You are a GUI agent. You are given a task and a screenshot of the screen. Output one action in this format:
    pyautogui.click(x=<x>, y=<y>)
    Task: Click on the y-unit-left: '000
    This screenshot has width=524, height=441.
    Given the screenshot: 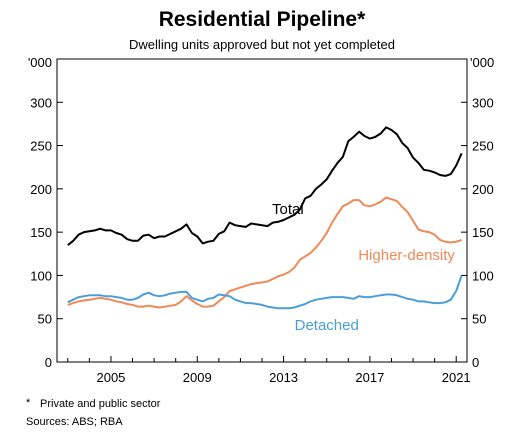 What is the action you would take?
    pyautogui.click(x=40, y=62)
    